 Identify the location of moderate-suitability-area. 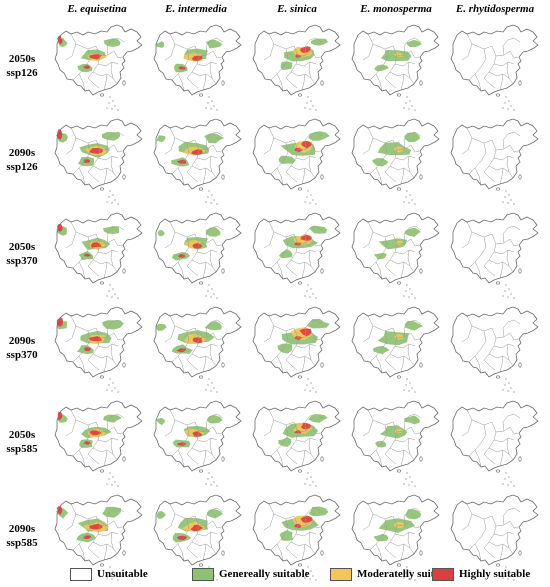
(399, 337).